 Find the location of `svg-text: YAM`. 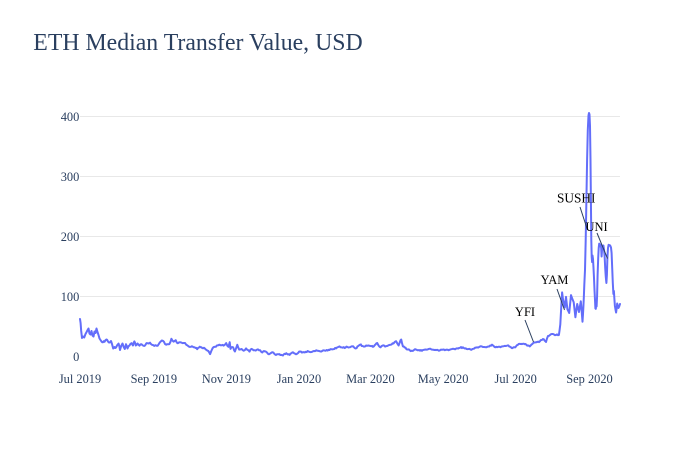

svg-text: YAM is located at coordinates (555, 280).